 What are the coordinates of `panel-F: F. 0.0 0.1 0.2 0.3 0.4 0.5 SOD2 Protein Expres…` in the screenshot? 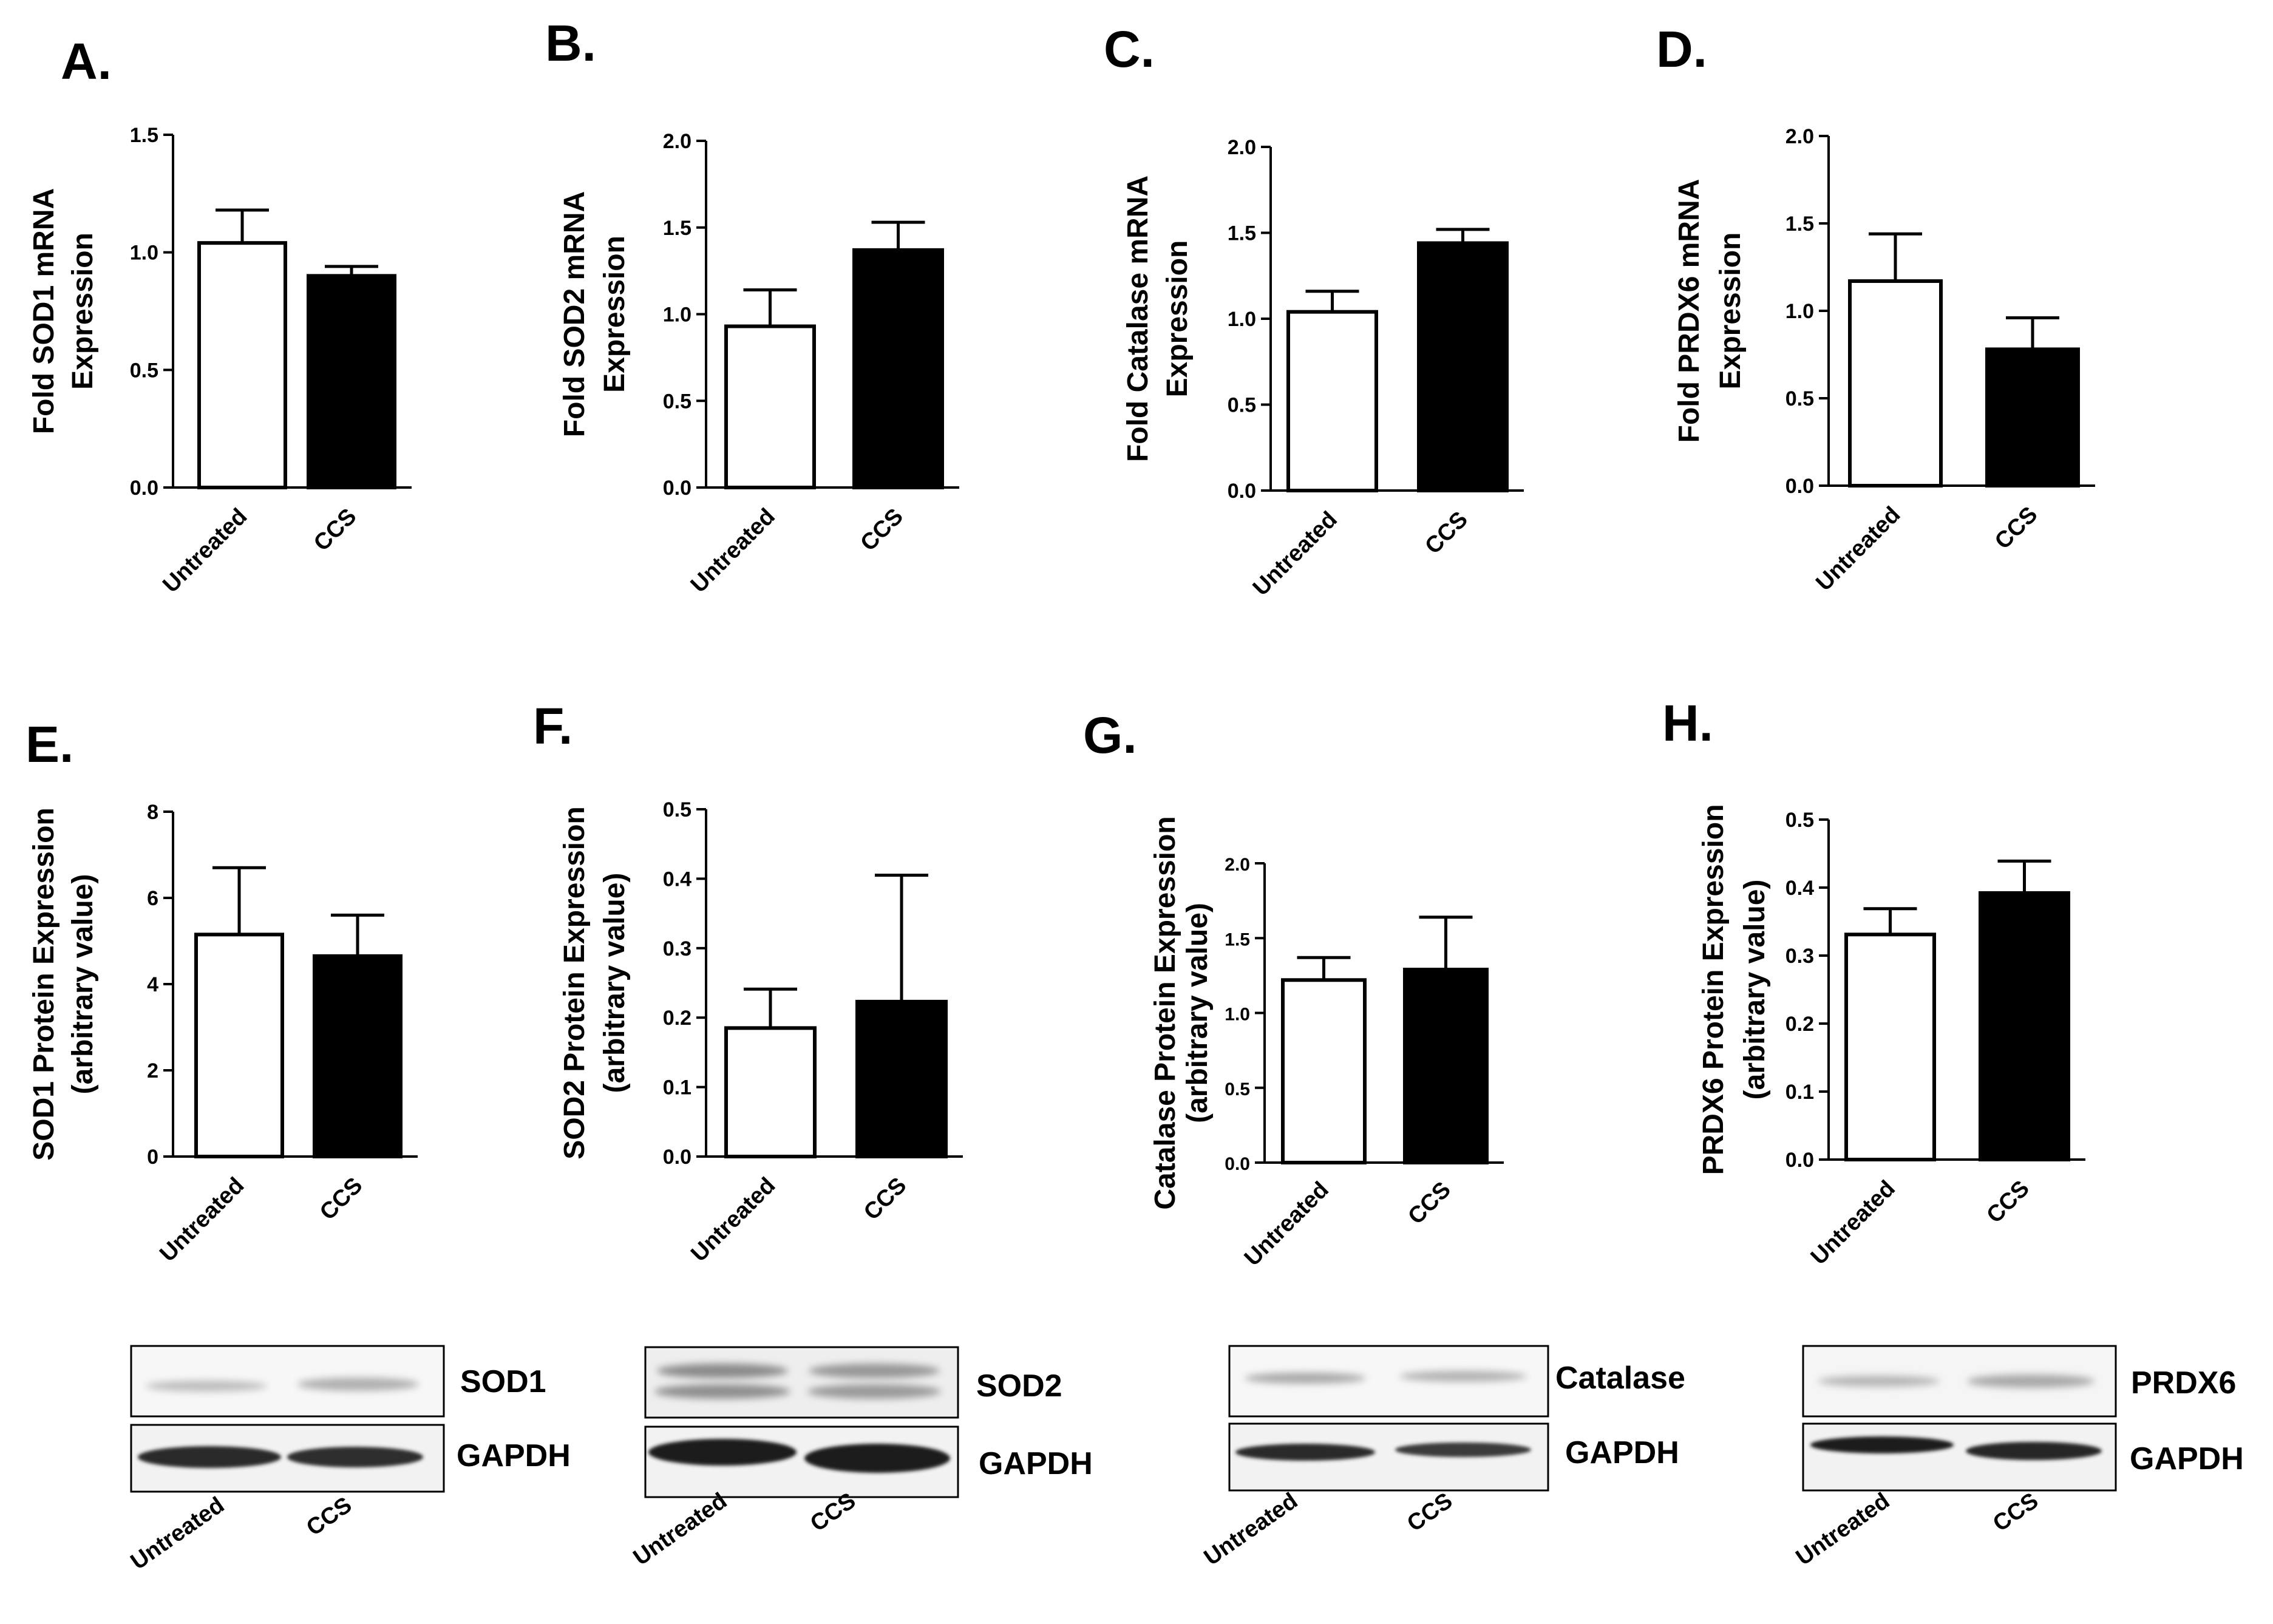 It's located at (748, 982).